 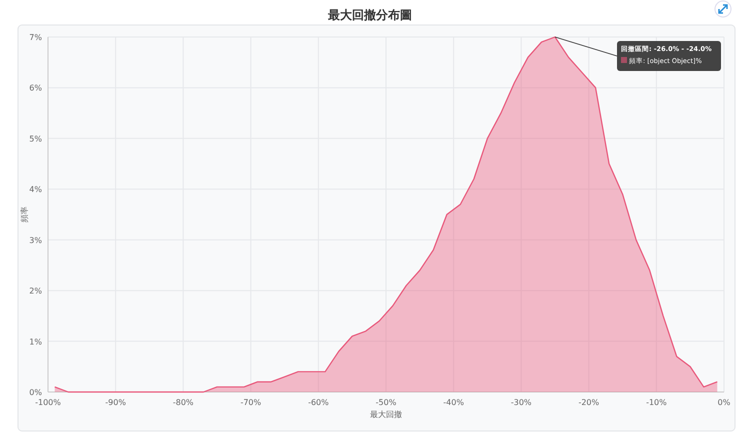 I want to click on x-tick-label: -90%, so click(x=115, y=402).